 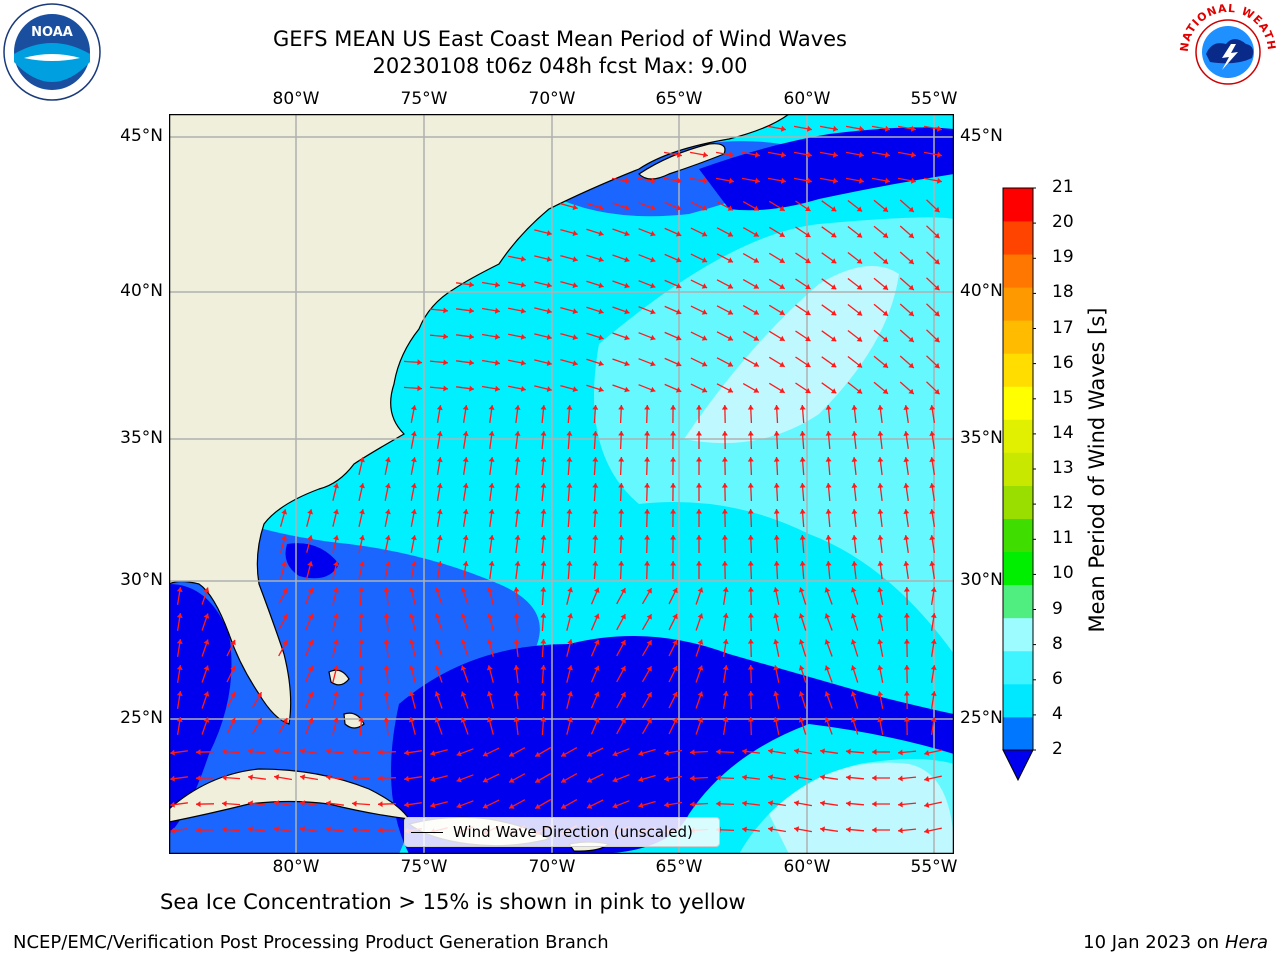 What do you see at coordinates (981, 718) in the screenshot?
I see `lat-label-right-25n: 25°N` at bounding box center [981, 718].